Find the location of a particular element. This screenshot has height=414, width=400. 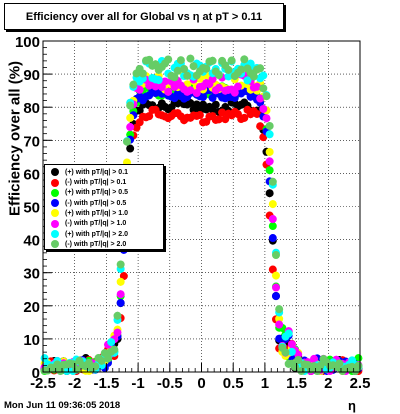

y-tick-label: 30 is located at coordinates (31, 274).